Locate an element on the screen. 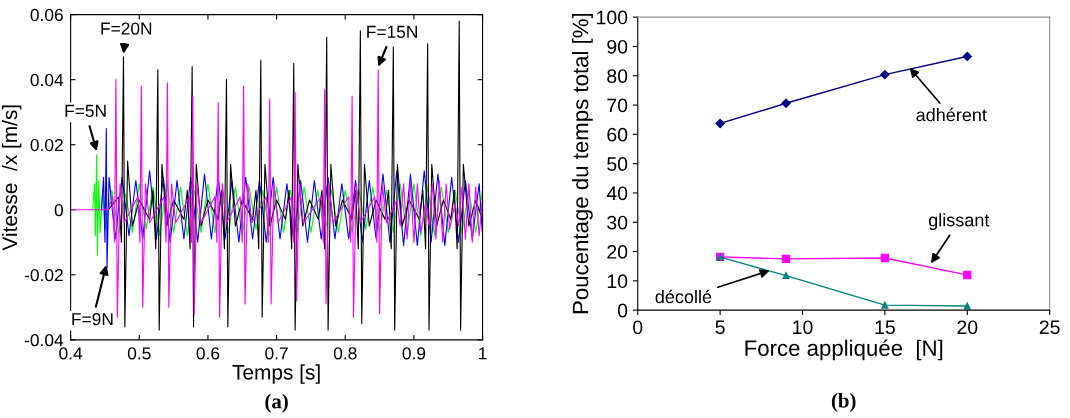 This screenshot has width=1070, height=418. x-tick-label: 0 is located at coordinates (638, 327).